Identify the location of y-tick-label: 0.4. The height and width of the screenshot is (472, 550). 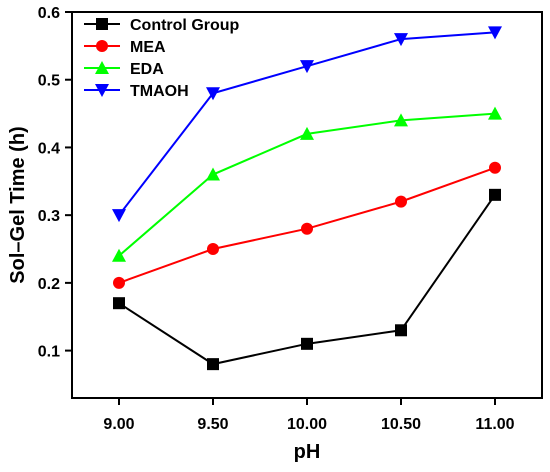
(49, 148).